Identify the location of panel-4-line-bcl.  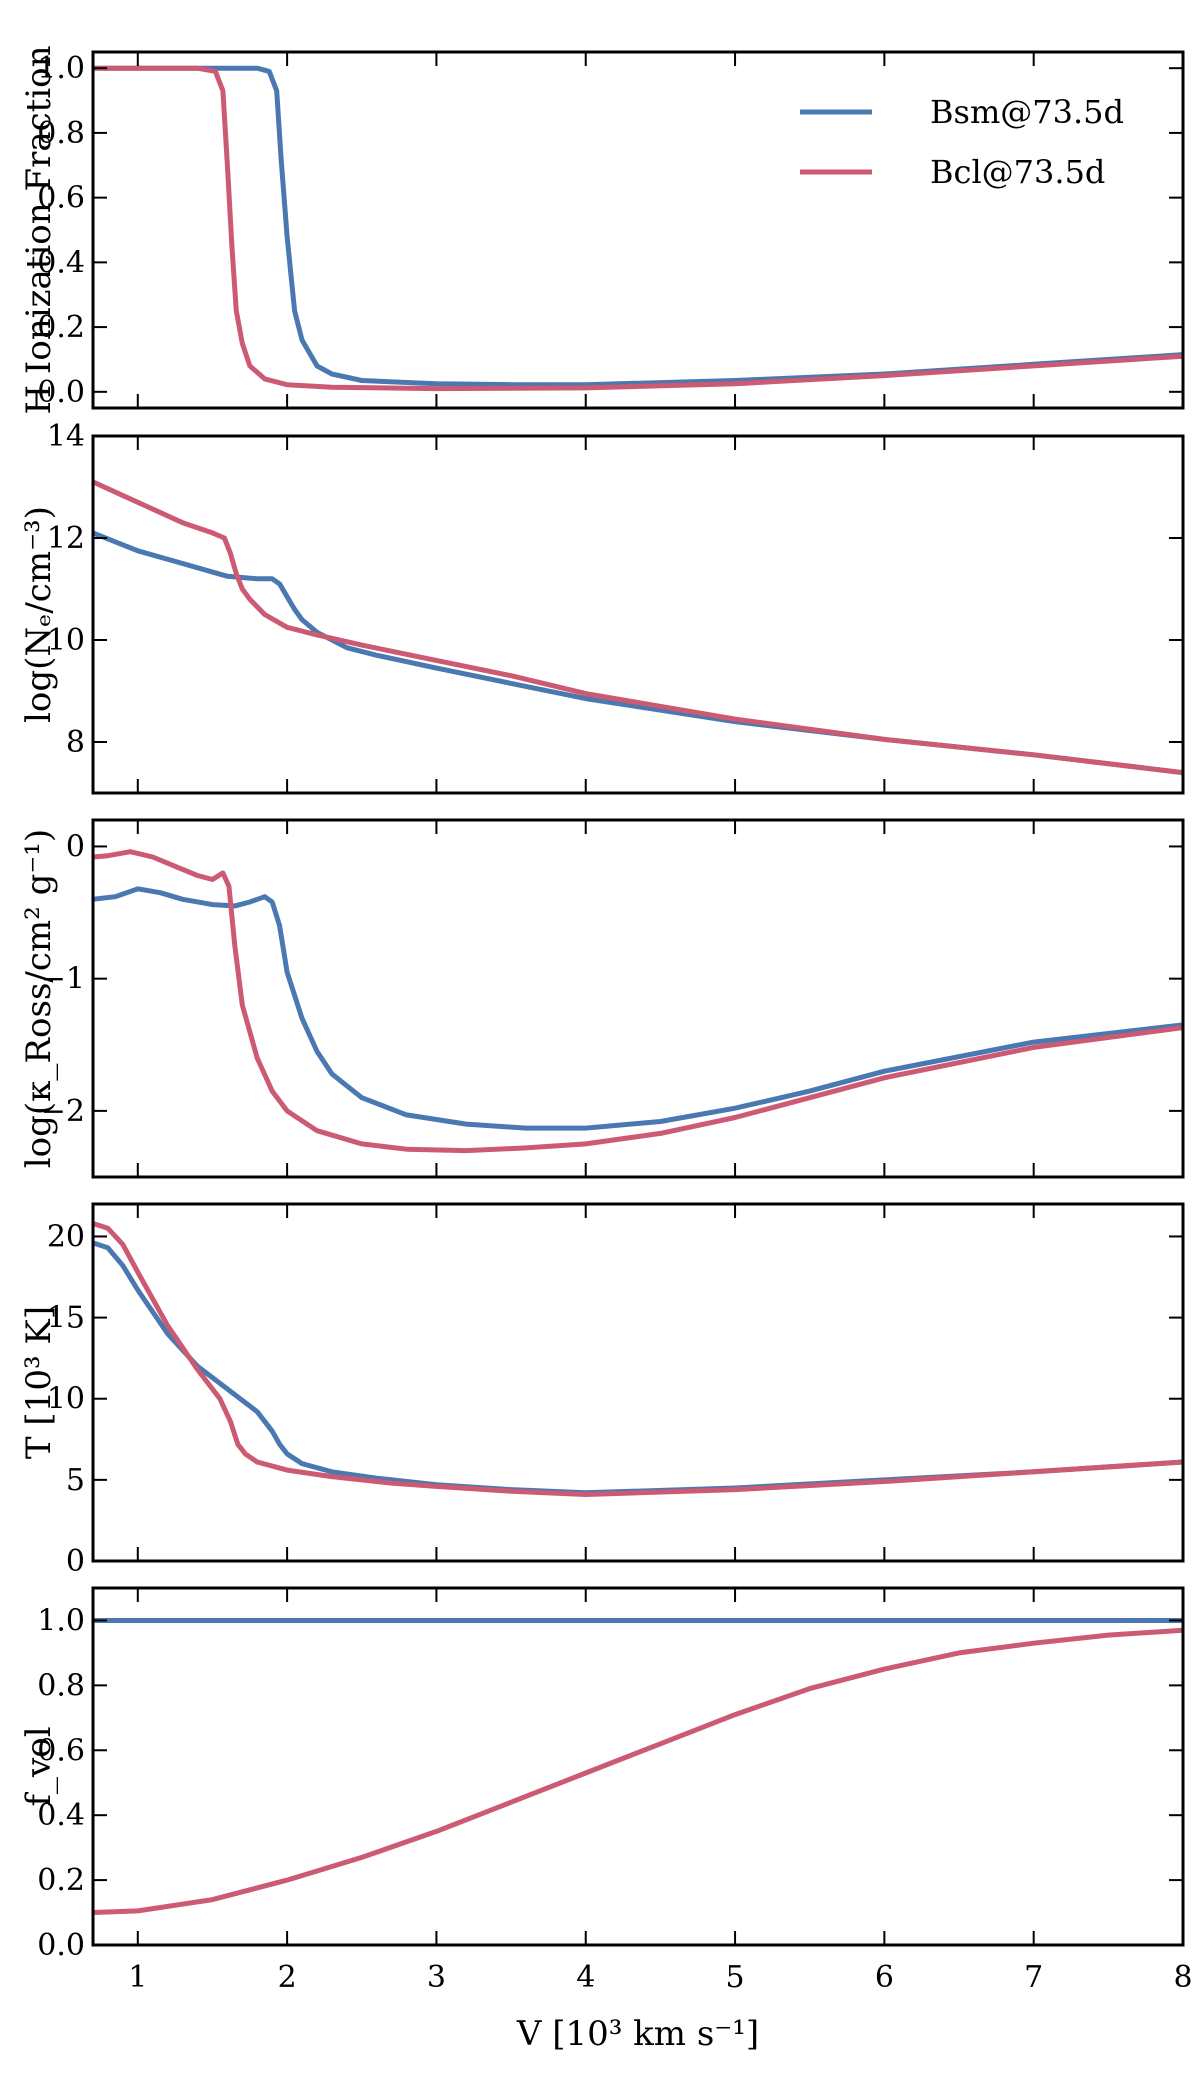
(638, 1771).